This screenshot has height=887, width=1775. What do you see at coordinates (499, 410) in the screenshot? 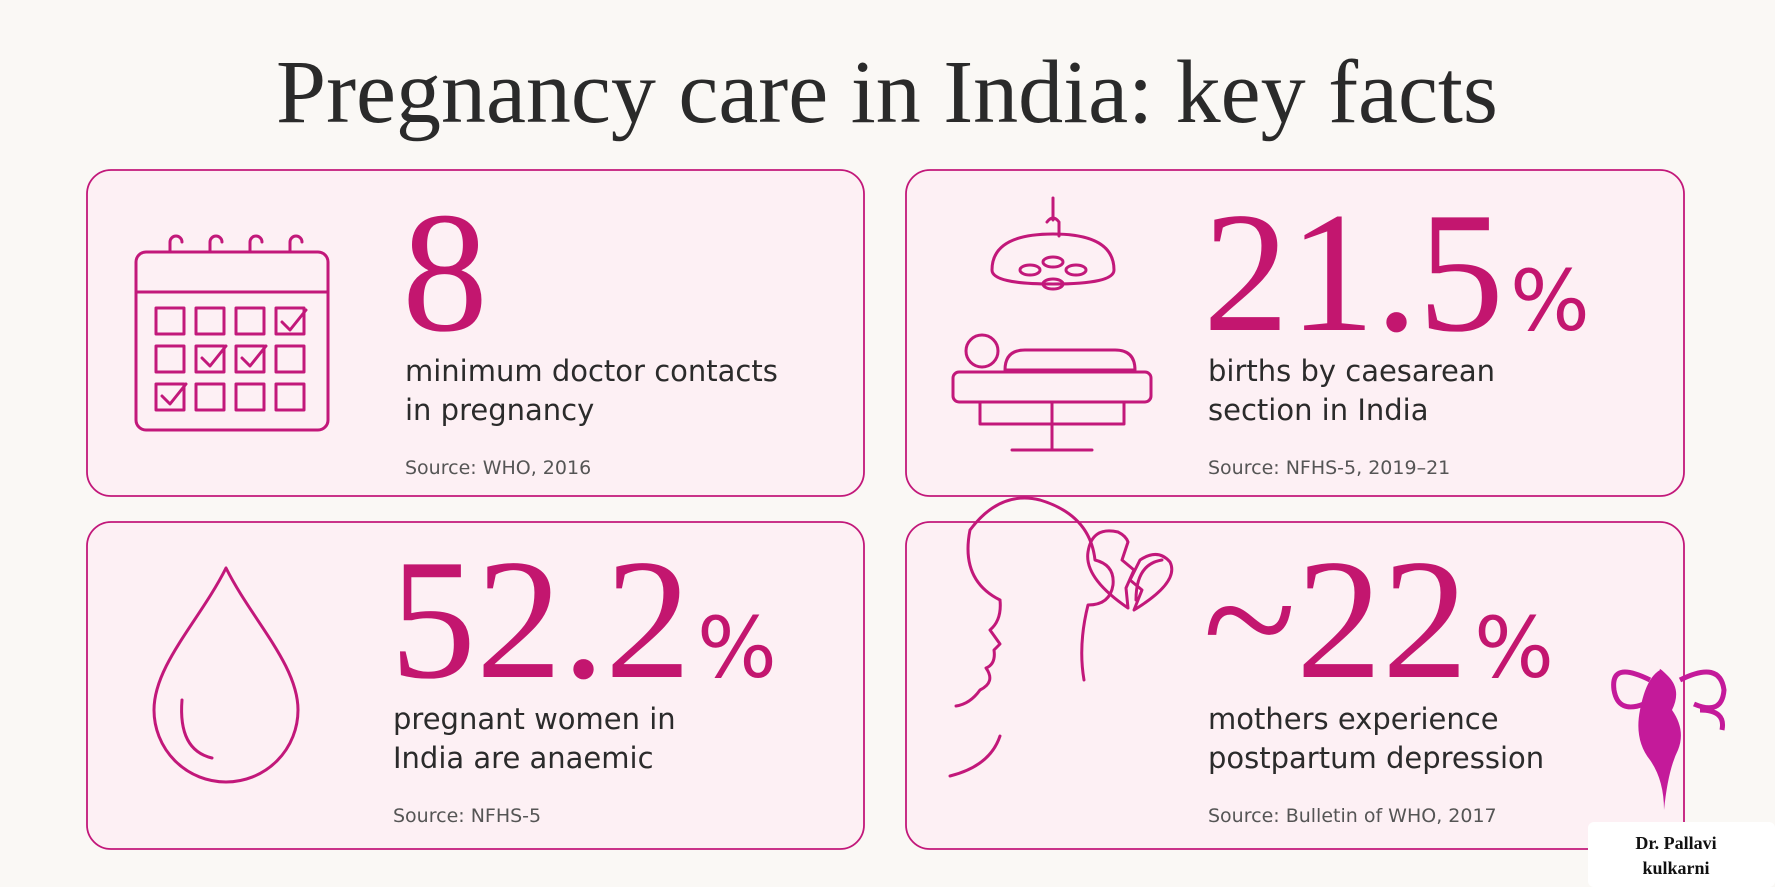
I see `description-line: in pregnancy` at bounding box center [499, 410].